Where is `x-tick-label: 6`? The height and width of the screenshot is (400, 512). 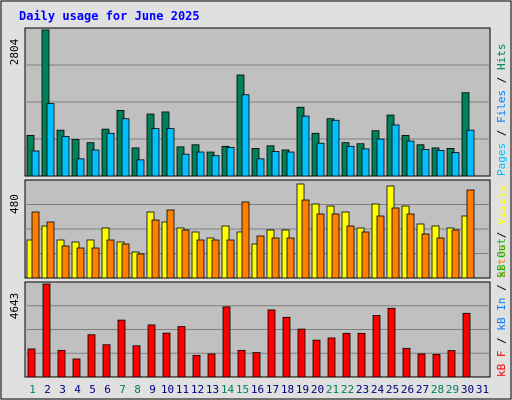
x-tick-label: 6 is located at coordinates (107, 389).